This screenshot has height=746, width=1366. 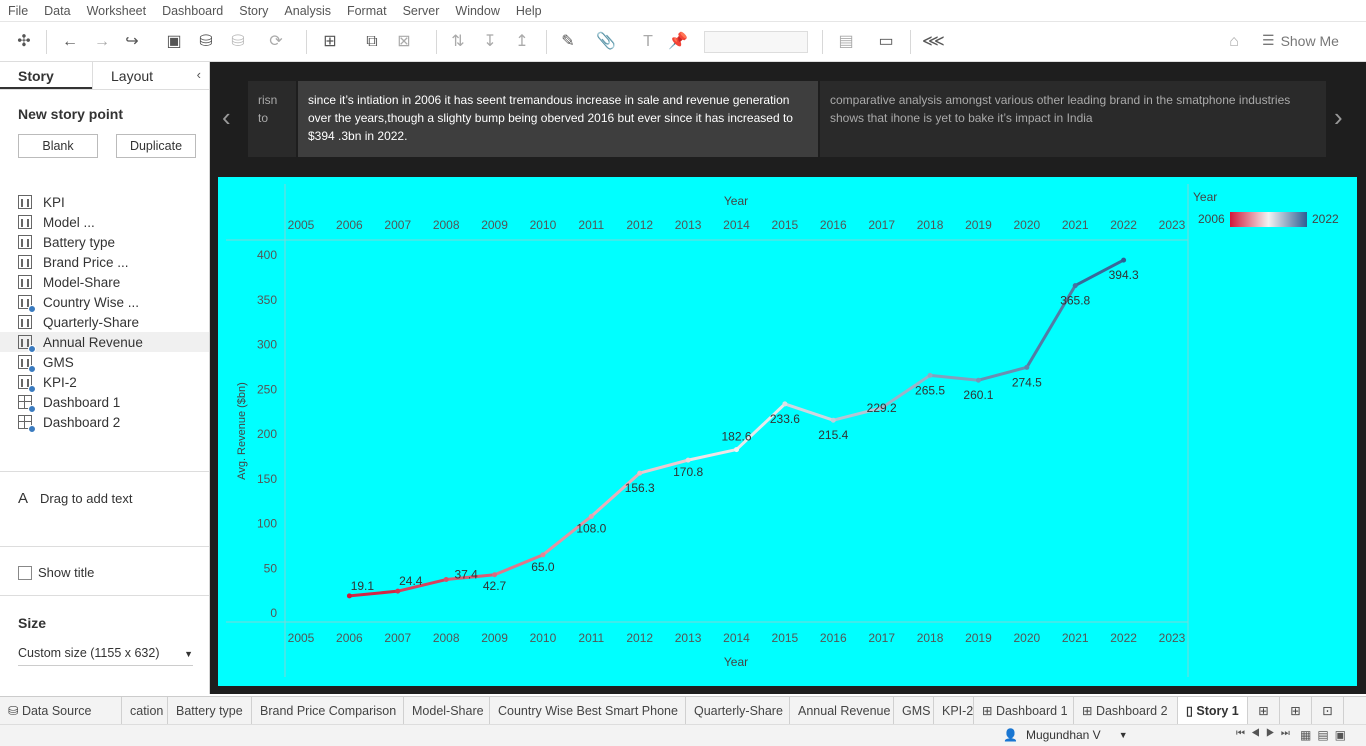 I want to click on tableau-logo-icon: ✣, so click(x=24, y=41).